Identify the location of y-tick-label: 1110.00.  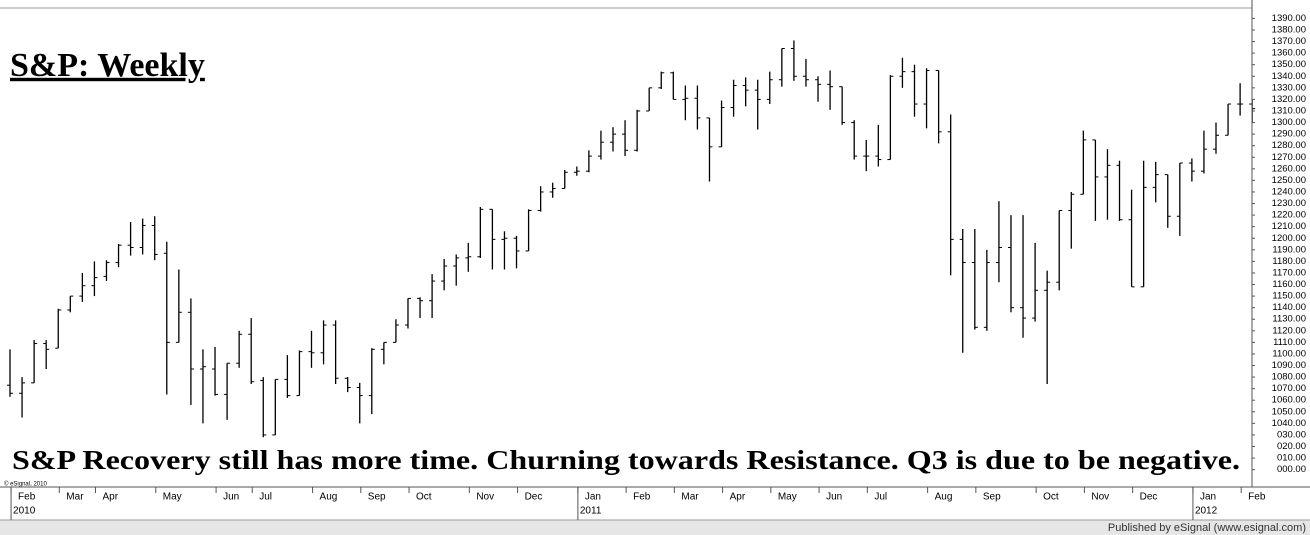
(1289, 342).